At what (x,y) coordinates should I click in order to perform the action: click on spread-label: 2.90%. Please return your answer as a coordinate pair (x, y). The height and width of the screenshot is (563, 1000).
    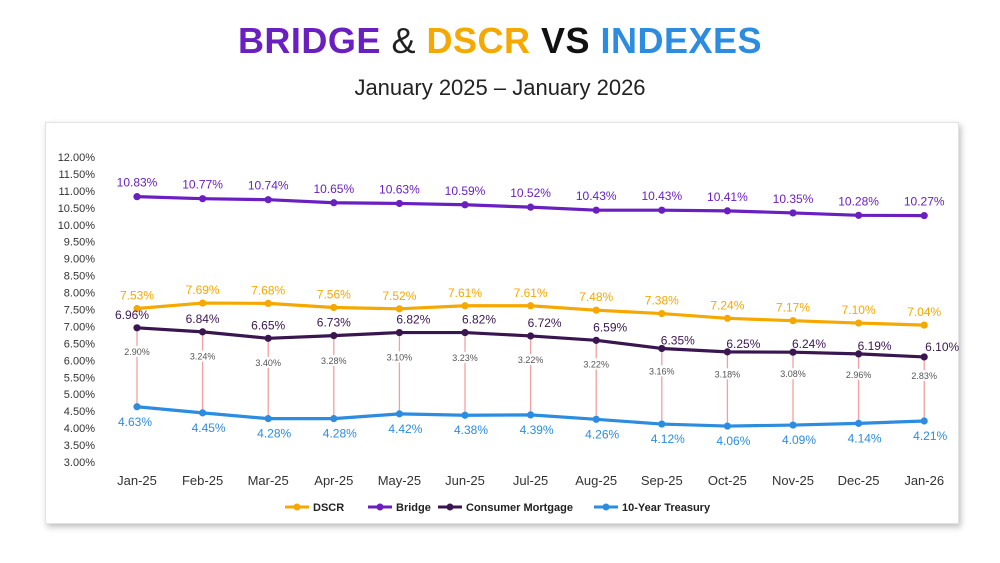
    Looking at the image, I should click on (137, 352).